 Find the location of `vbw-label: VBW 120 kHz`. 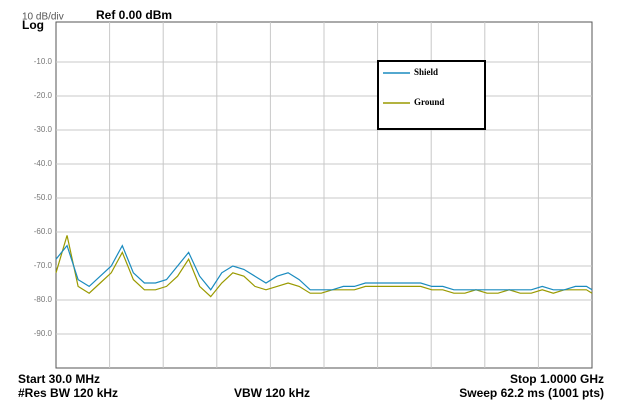

vbw-label: VBW 120 kHz is located at coordinates (272, 393).